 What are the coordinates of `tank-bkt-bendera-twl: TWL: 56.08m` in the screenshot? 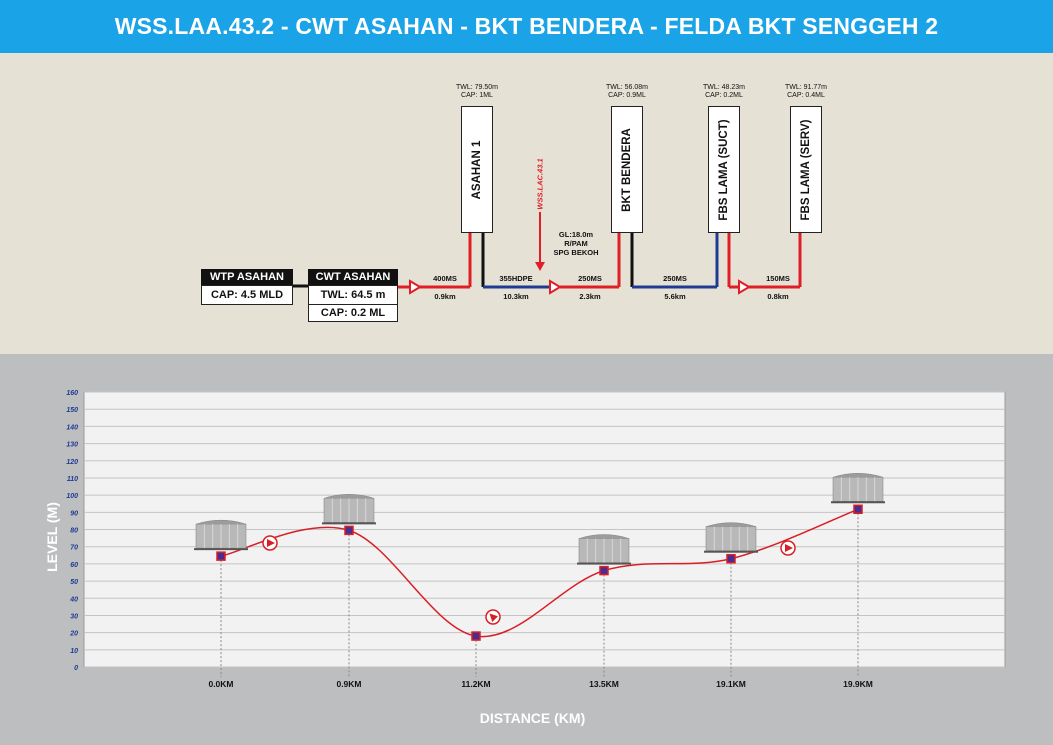 It's located at (626, 87).